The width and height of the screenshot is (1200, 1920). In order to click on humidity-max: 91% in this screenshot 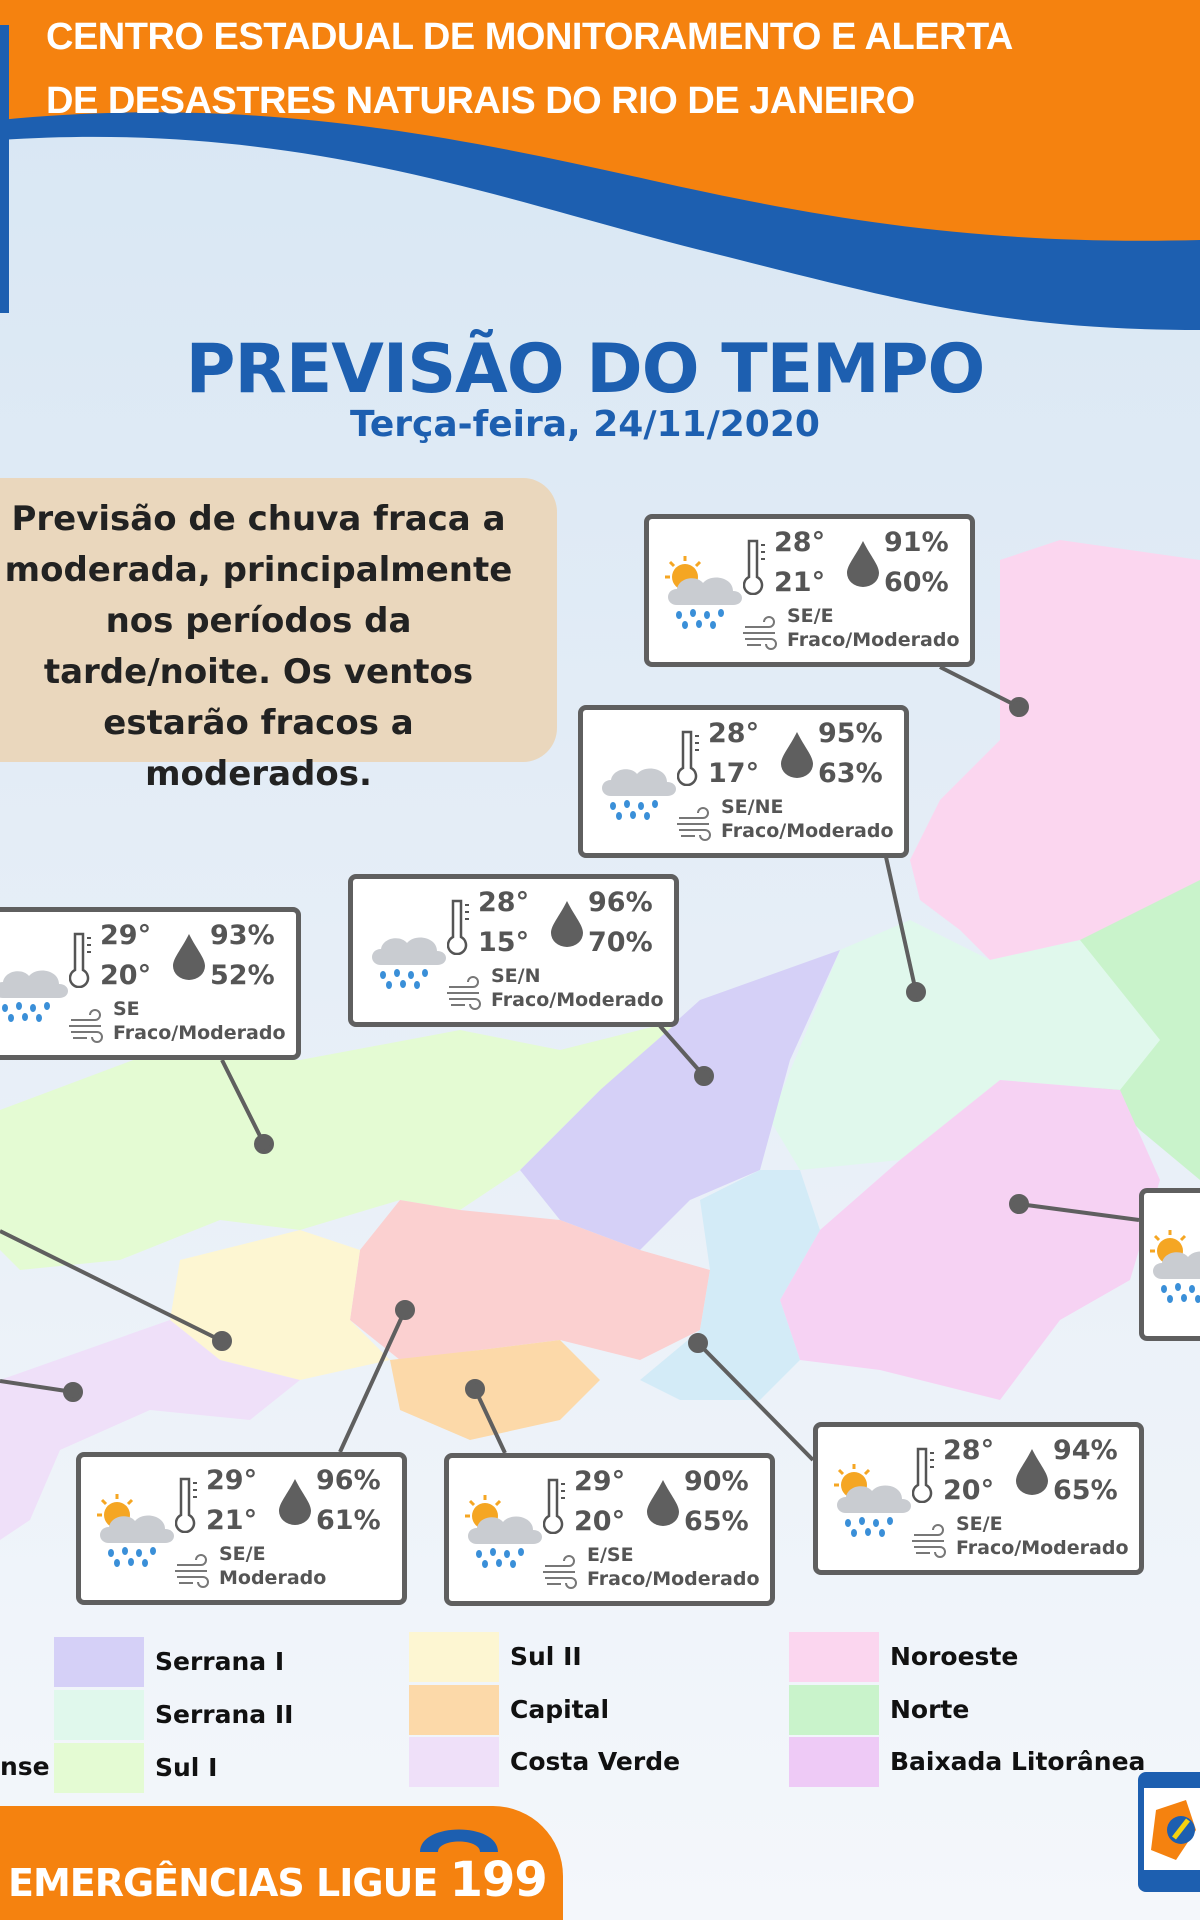, I will do `click(916, 542)`.